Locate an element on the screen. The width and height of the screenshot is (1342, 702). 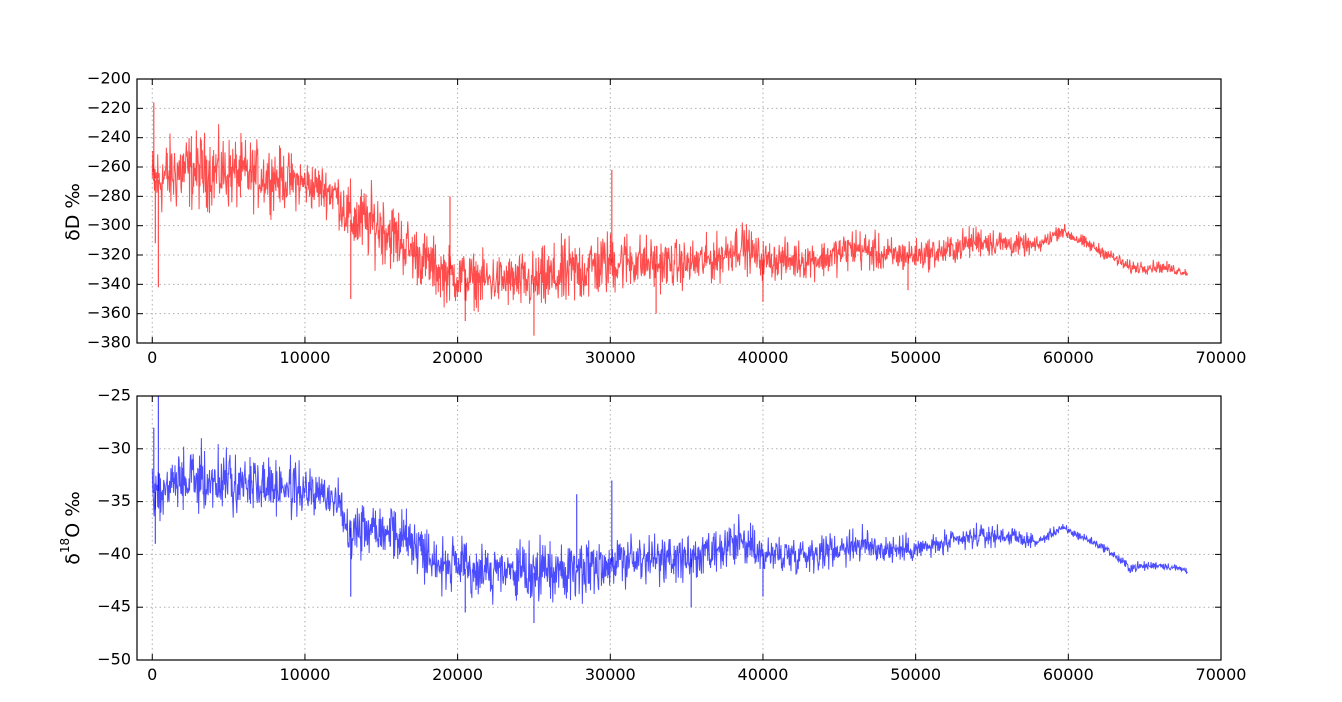
y-tick-label: −45 is located at coordinates (114, 606).